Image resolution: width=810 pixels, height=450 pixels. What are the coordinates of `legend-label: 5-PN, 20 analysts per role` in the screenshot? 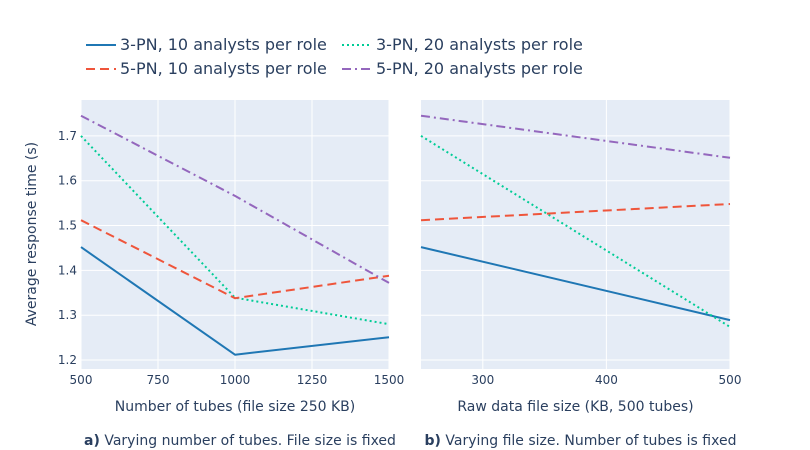 It's located at (479, 68).